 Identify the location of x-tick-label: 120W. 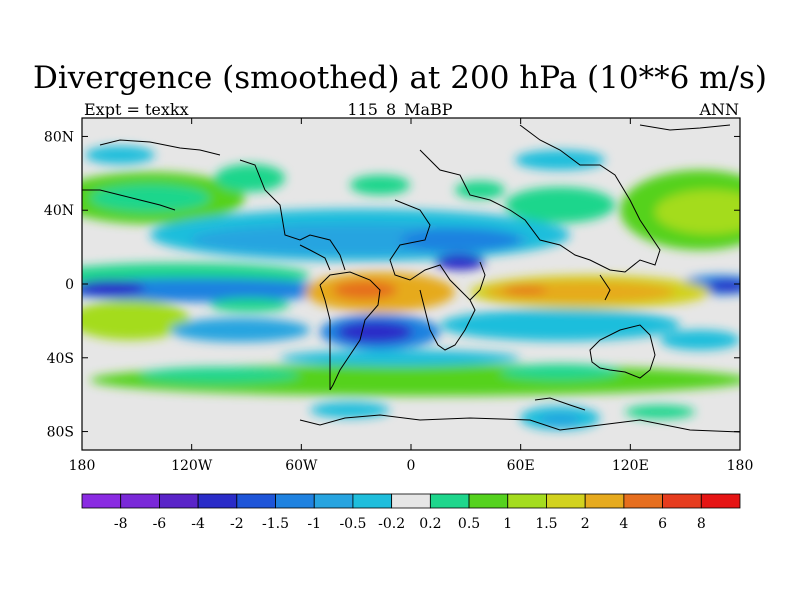
(192, 466).